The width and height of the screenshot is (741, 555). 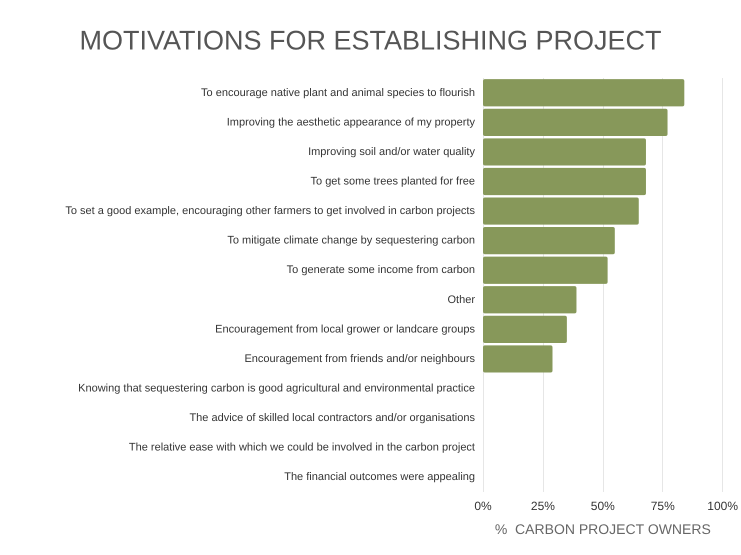 I want to click on y-tick-label: The financial outcomes were appealing, so click(x=379, y=477).